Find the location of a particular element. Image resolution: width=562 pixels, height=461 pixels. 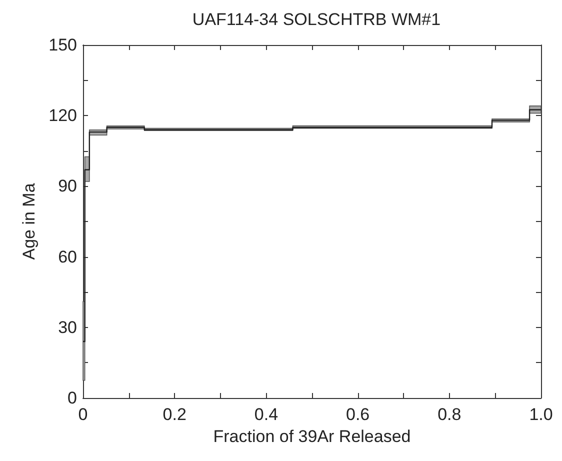

y-tick-label: 150 is located at coordinates (62, 45).